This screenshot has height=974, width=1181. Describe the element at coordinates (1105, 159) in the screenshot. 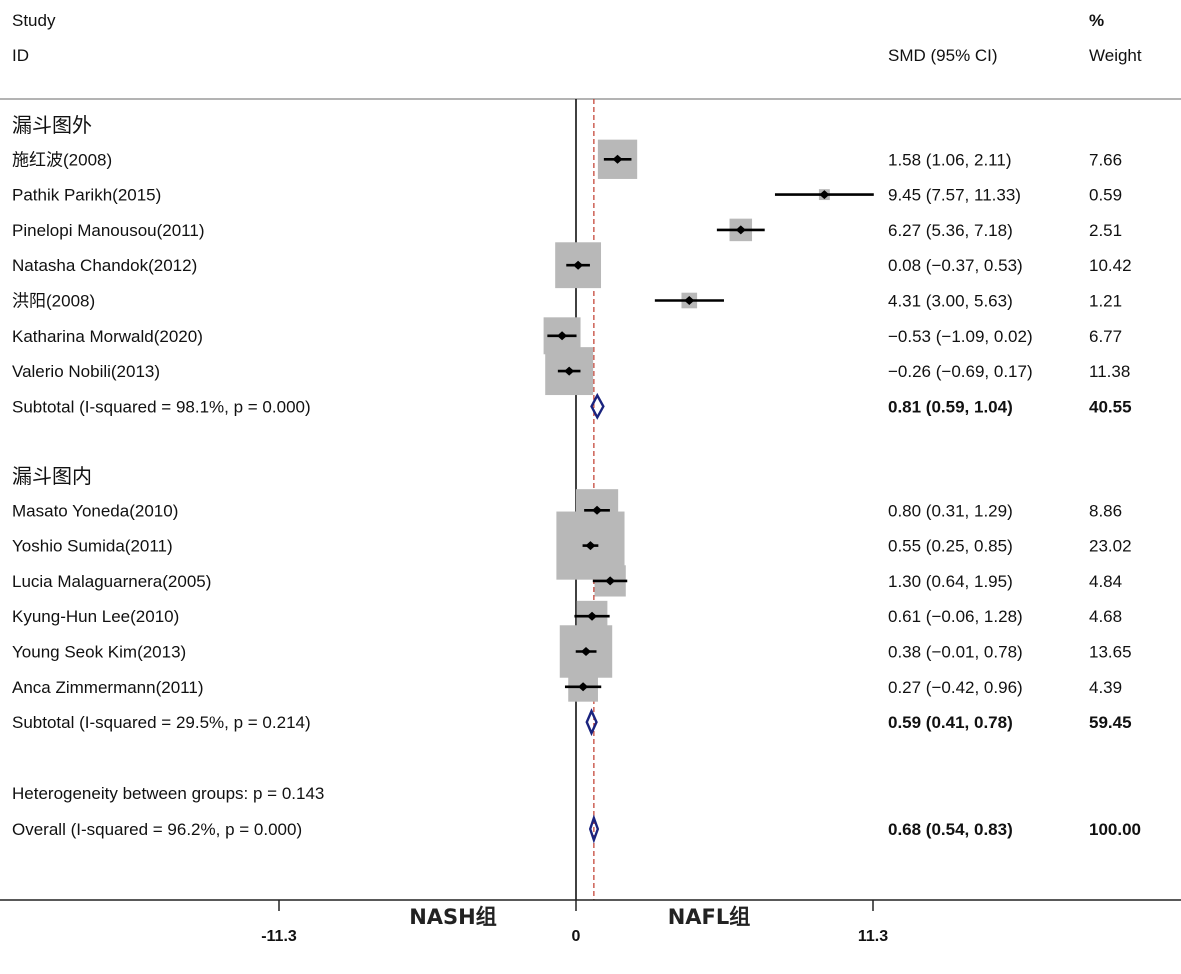

I see `study-weight: 7.66` at that location.